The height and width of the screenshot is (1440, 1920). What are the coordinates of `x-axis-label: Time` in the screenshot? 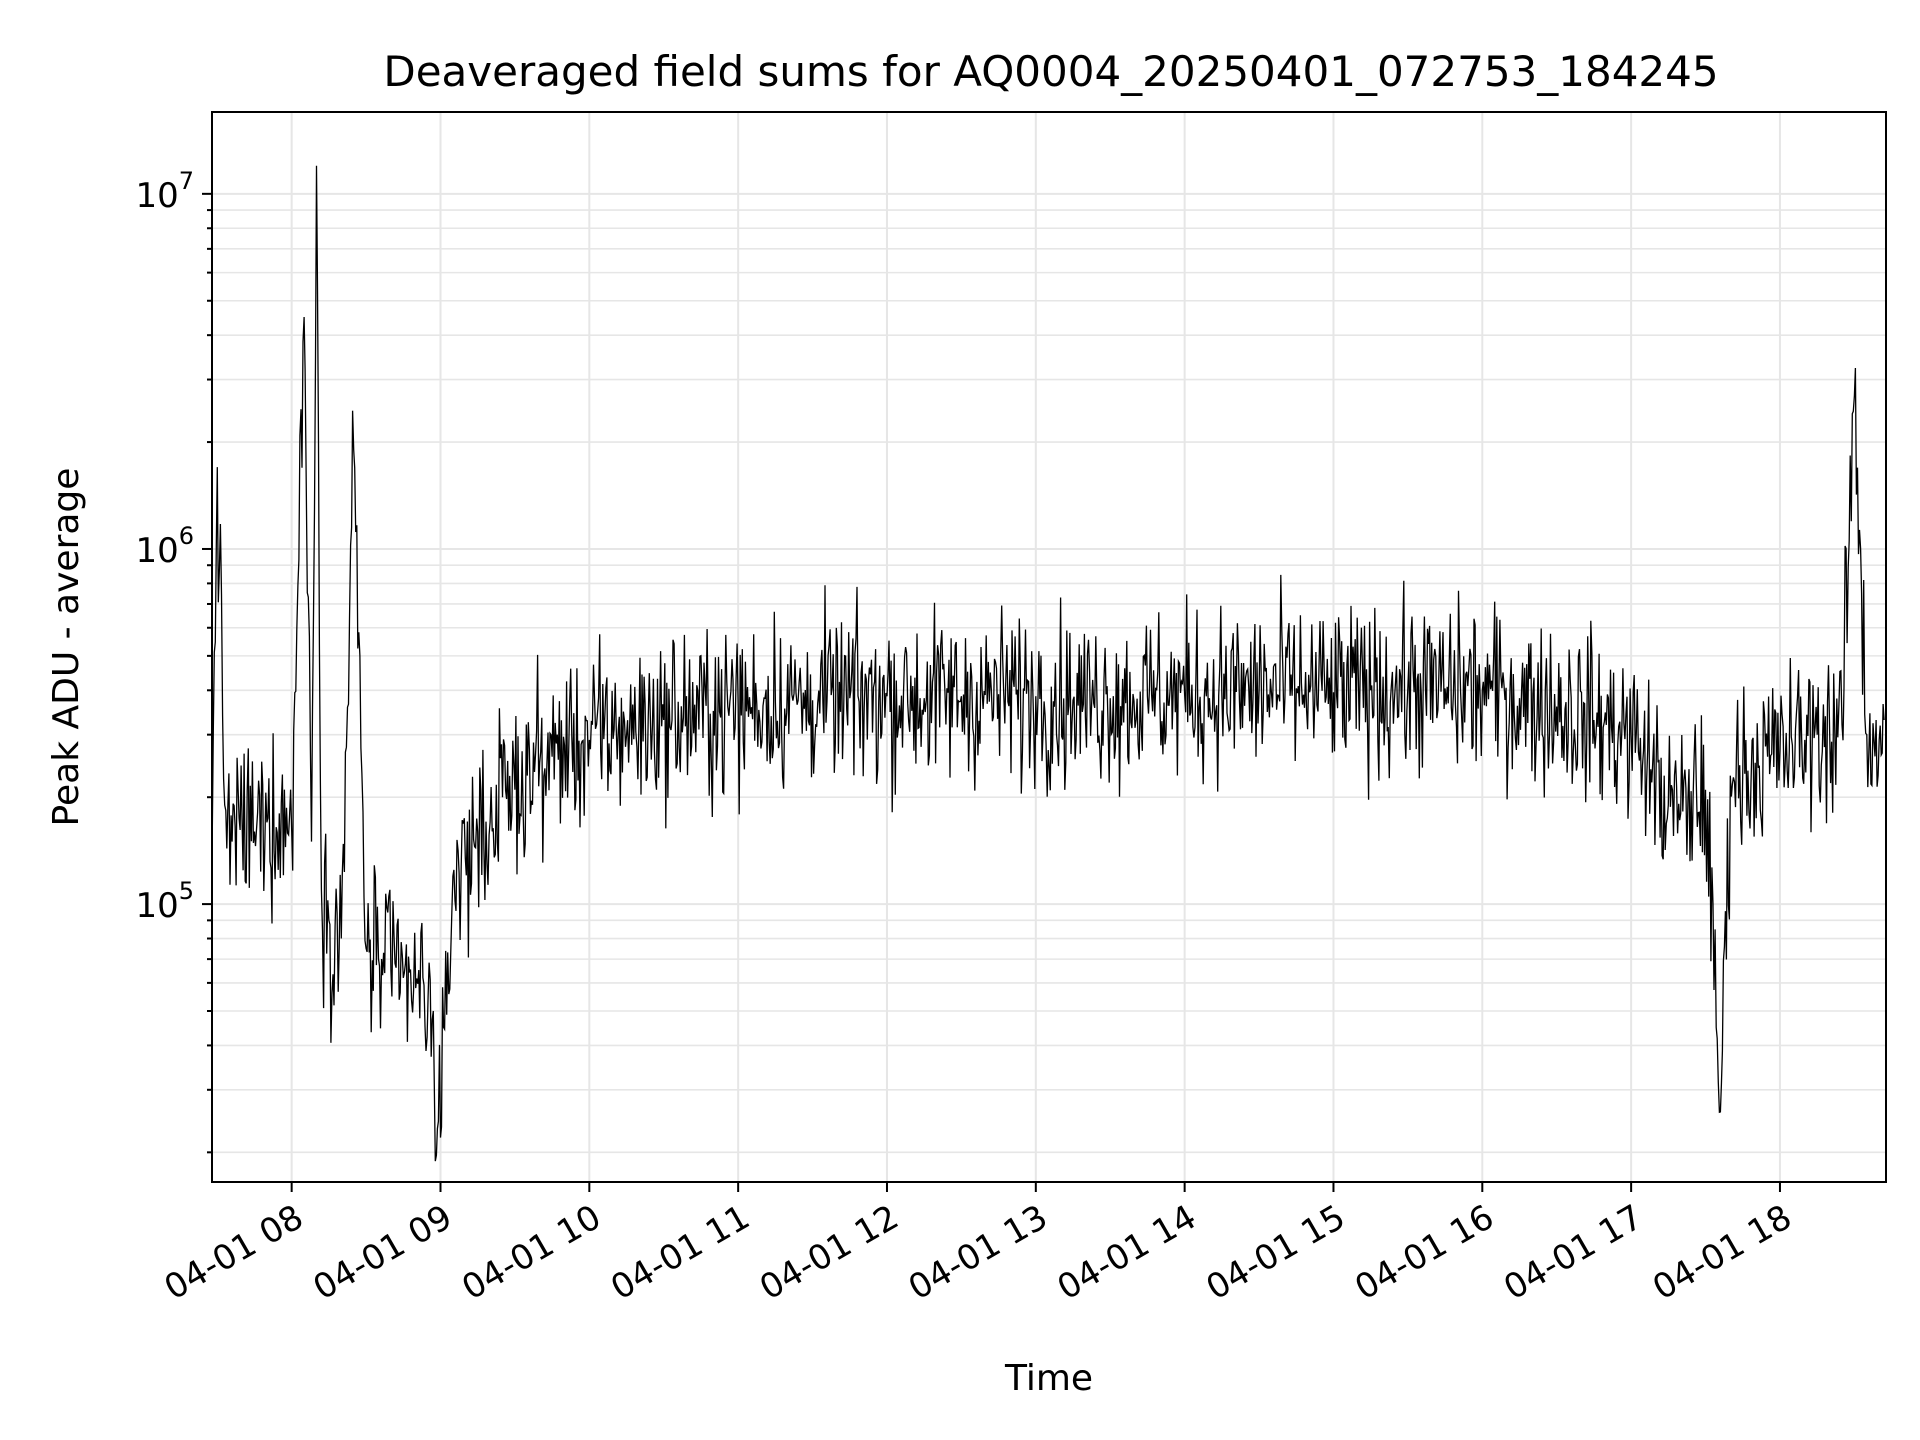 It's located at (1048, 1378).